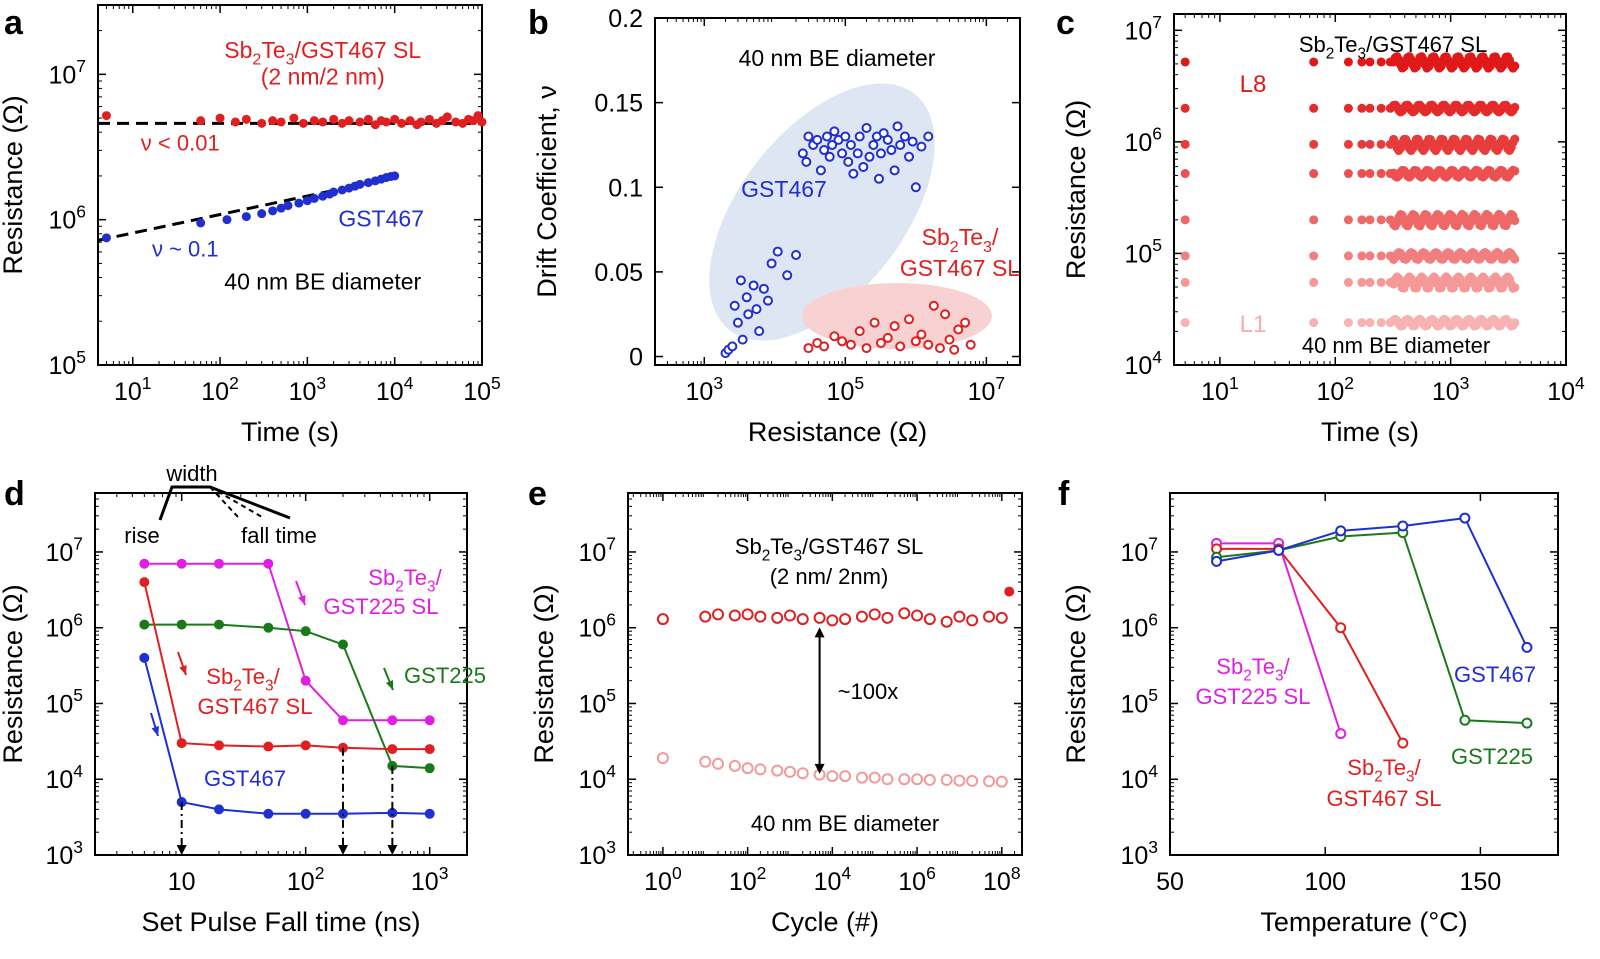  What do you see at coordinates (323, 77) in the screenshot?
I see `annotation-sl-thickness: (2 nm/2 nm)` at bounding box center [323, 77].